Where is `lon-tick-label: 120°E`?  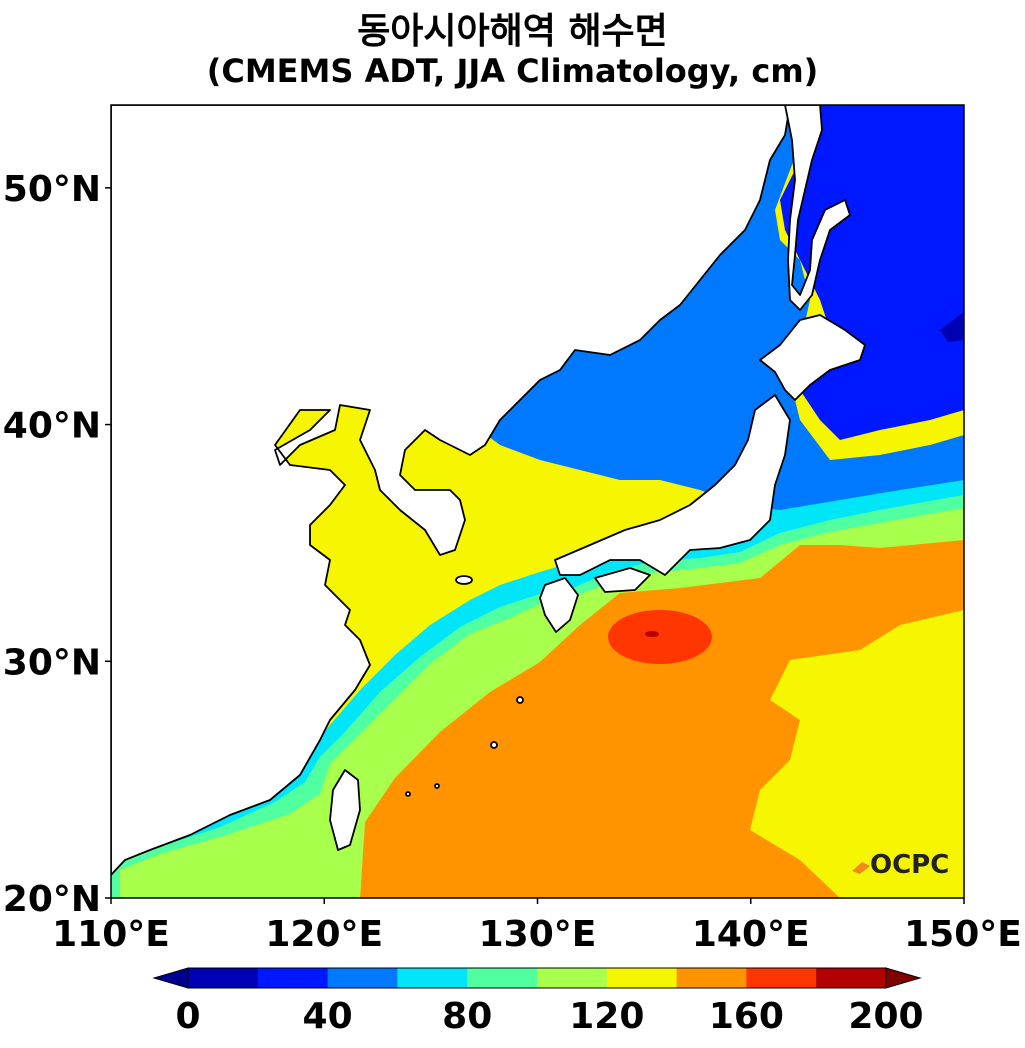
lon-tick-label: 120°E is located at coordinates (324, 934).